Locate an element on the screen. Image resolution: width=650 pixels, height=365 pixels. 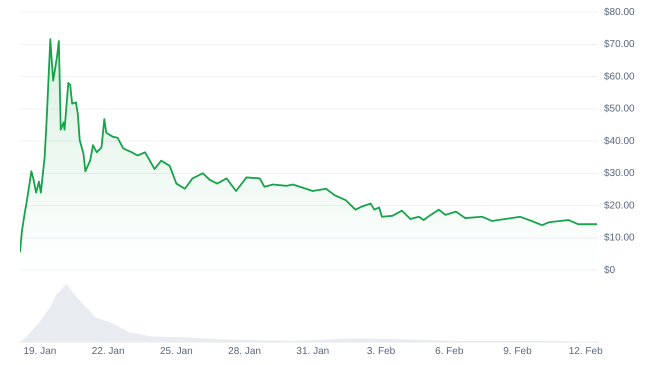
x-tick-label: 6. Feb is located at coordinates (449, 351).